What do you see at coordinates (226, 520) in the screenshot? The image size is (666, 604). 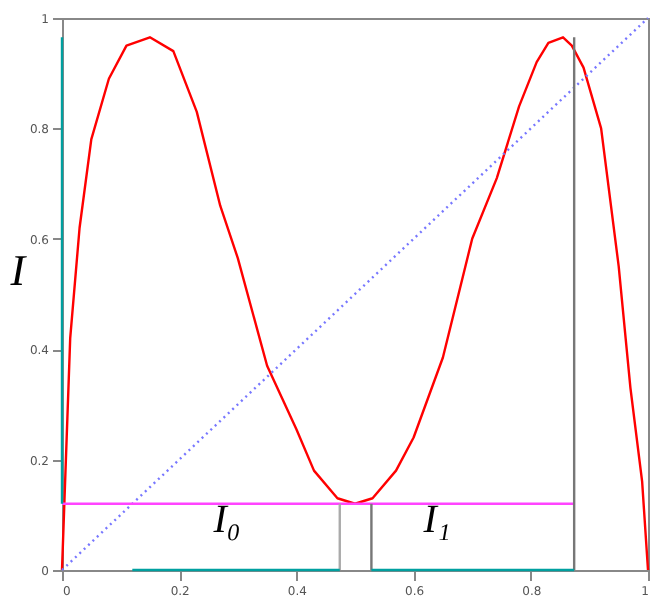 I see `annotation: I₀` at bounding box center [226, 520].